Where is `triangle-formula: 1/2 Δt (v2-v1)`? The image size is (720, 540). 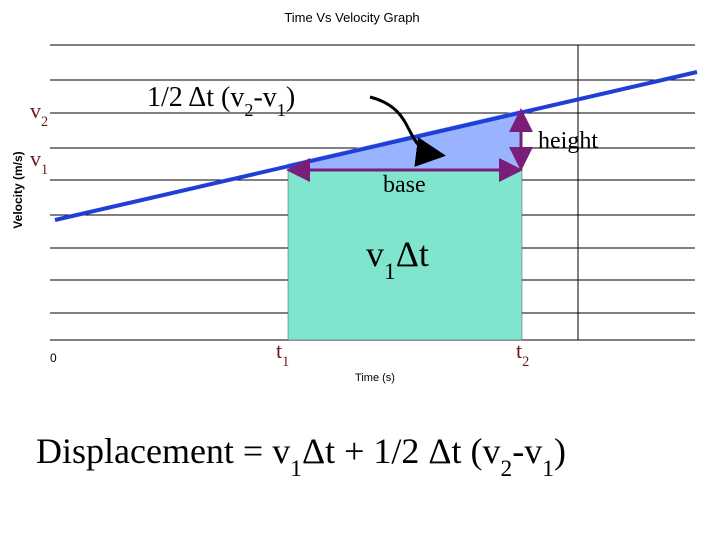
triangle-formula: 1/2 Δt (v2-v1) is located at coordinates (221, 101).